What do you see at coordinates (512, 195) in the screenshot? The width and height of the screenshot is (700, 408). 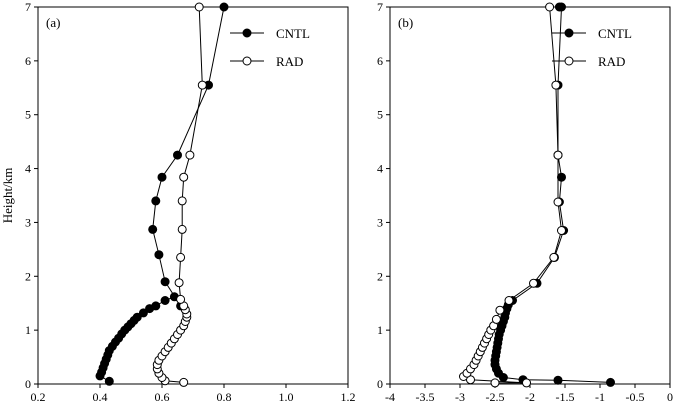 I see `series-line-rad` at bounding box center [512, 195].